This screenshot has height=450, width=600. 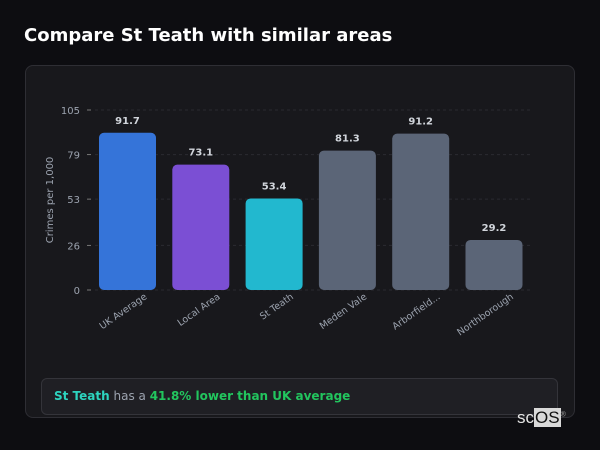 I want to click on y-tick-label: 53, so click(x=73, y=200).